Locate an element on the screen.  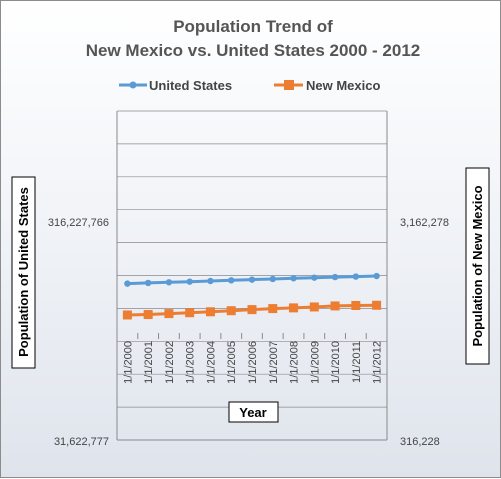
x-tick-label: 1/1/2010 is located at coordinates (336, 362).